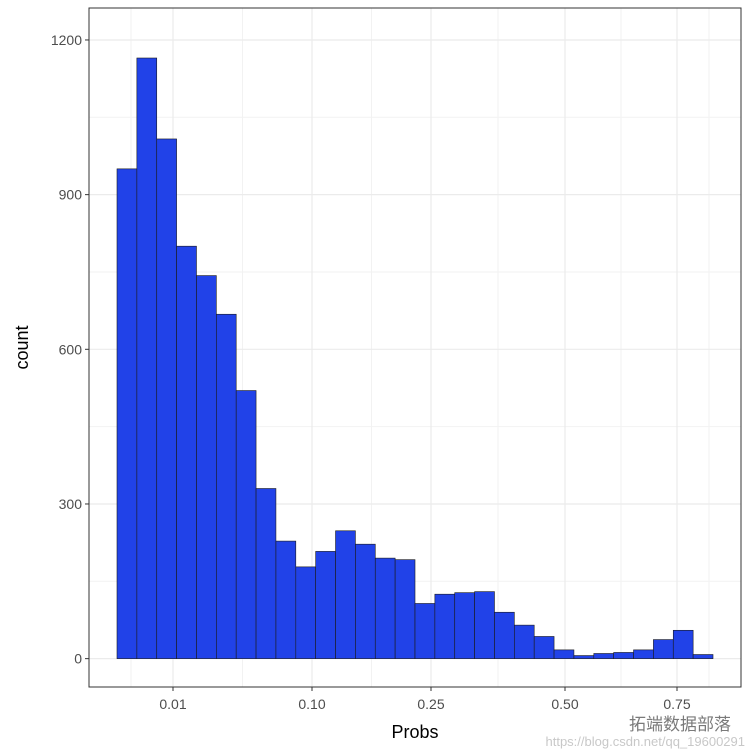 The width and height of the screenshot is (753, 753). I want to click on y-tick-label: 600, so click(71, 349).